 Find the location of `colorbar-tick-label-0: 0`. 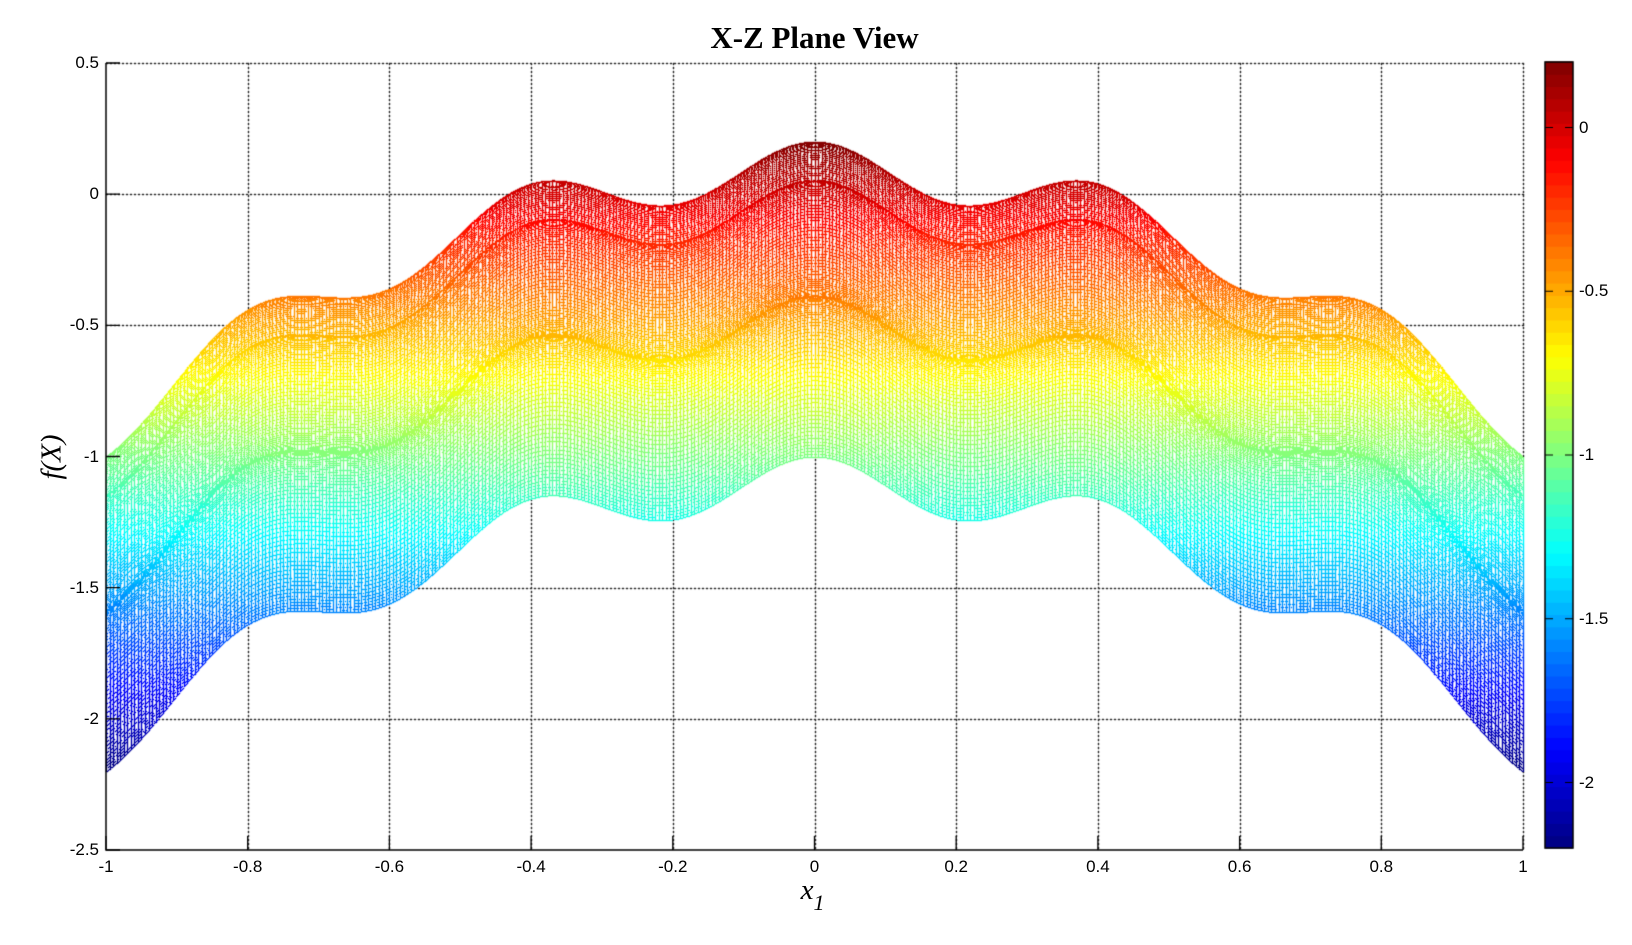

colorbar-tick-label-0: 0 is located at coordinates (1584, 127).